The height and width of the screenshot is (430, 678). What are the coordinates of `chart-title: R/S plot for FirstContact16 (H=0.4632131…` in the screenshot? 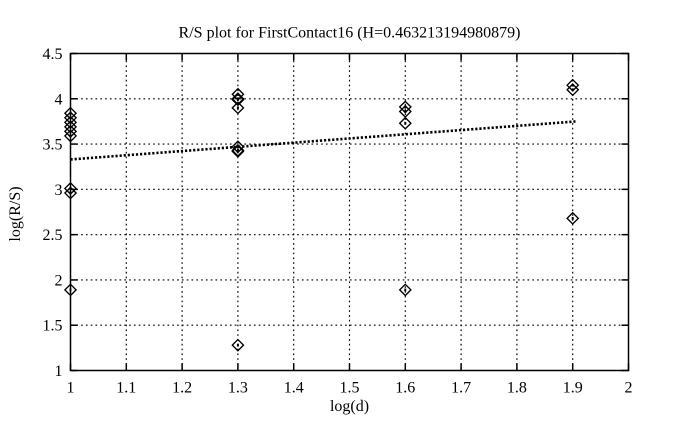 It's located at (350, 33).